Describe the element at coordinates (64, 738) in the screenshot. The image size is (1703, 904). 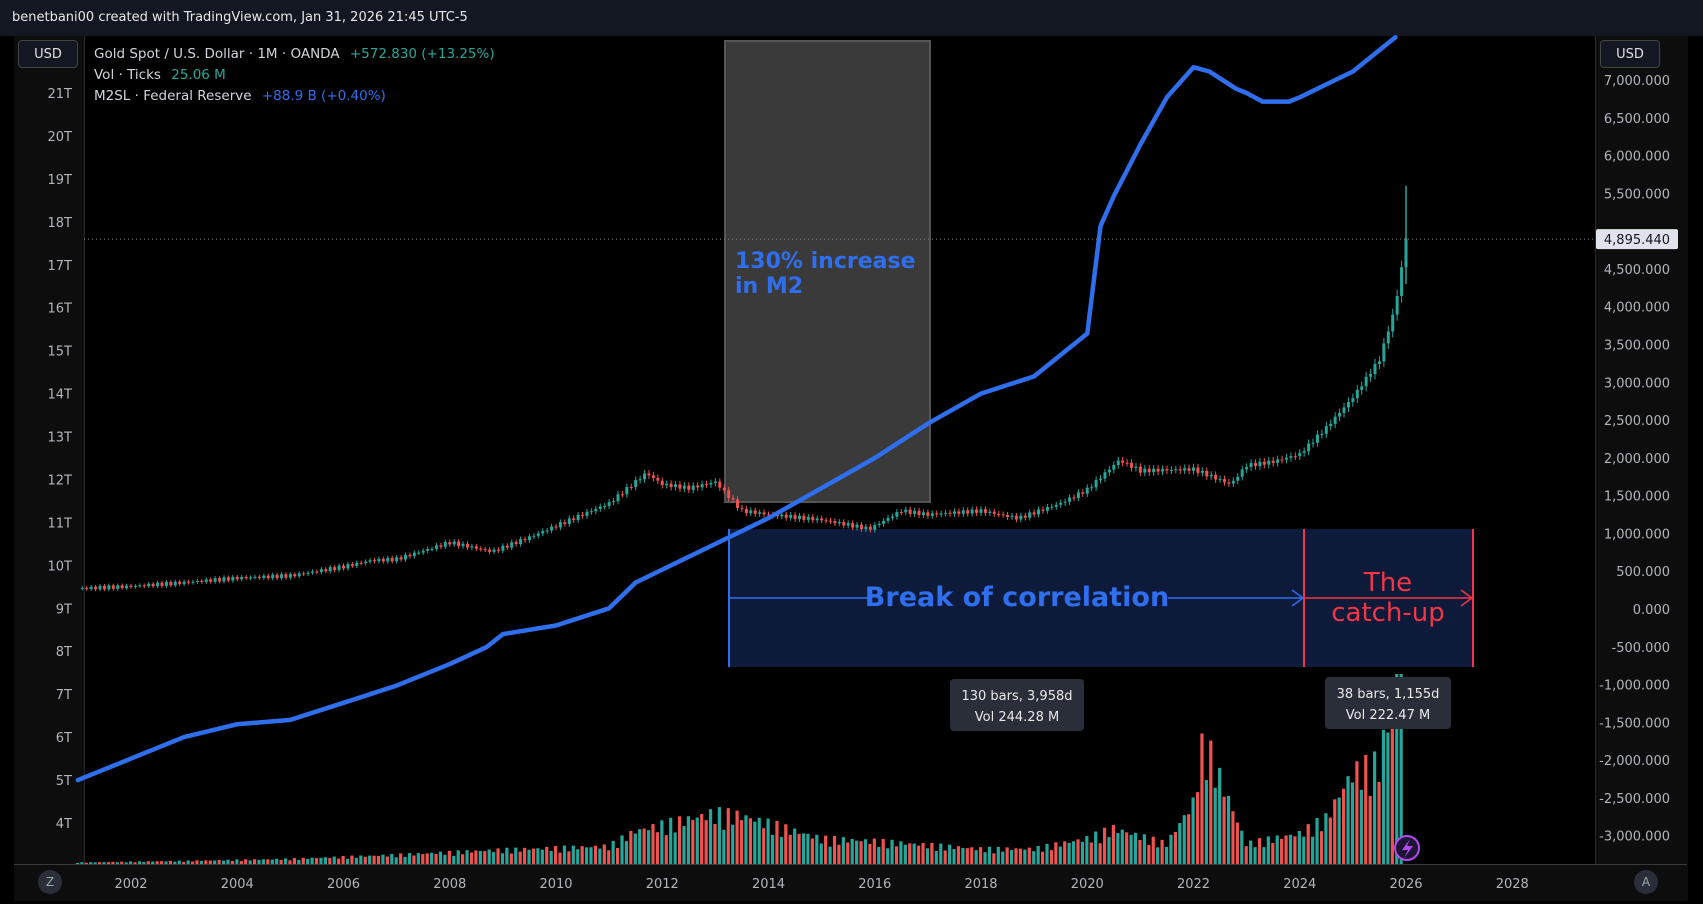
I see `left-axis-tick: 6T` at that location.